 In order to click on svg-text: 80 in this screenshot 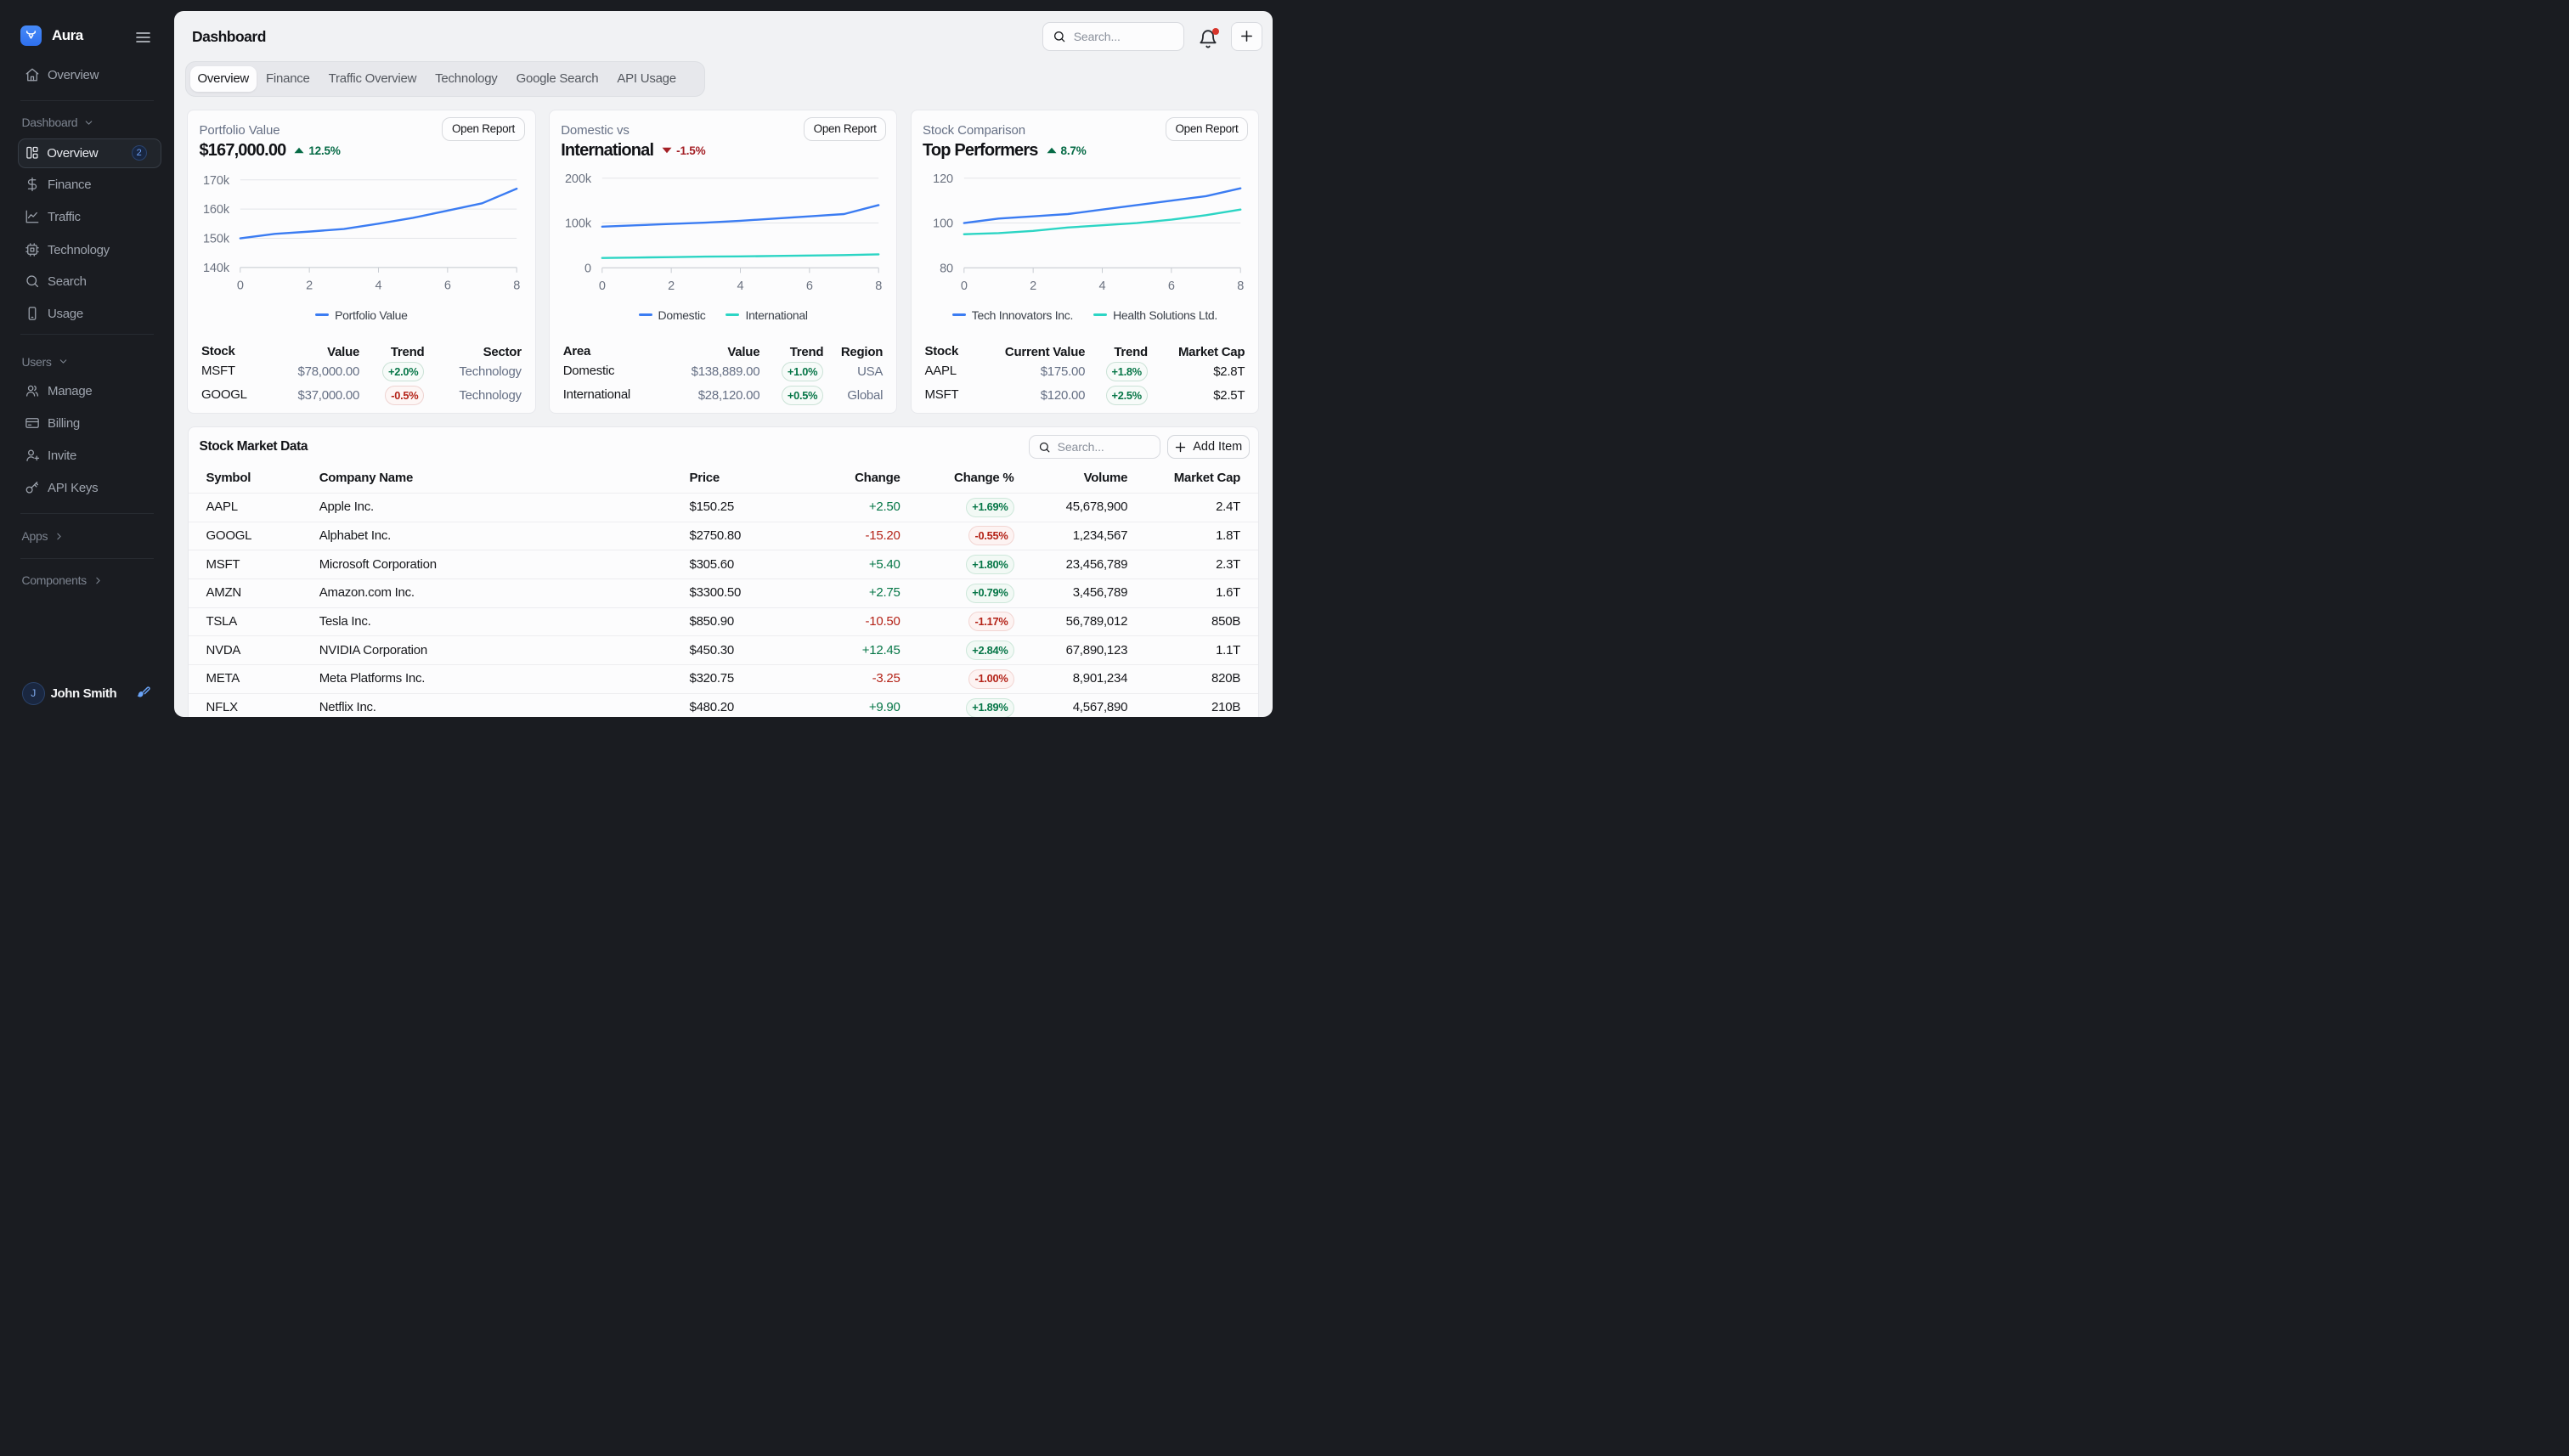, I will do `click(947, 268)`.